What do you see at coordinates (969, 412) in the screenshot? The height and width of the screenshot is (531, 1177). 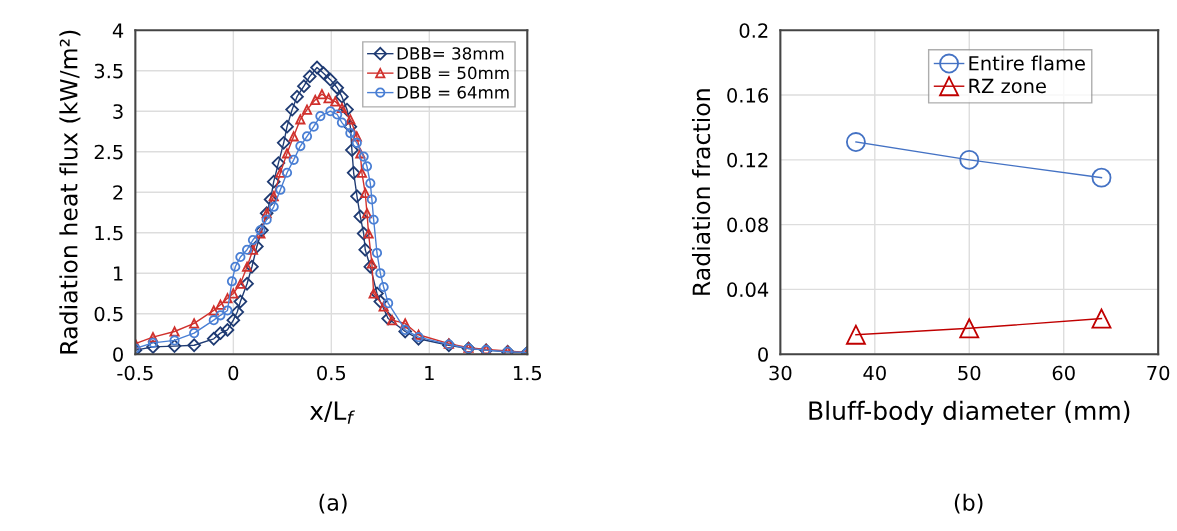 I see `x-axis-title: Bluff-body diameter (mm)` at bounding box center [969, 412].